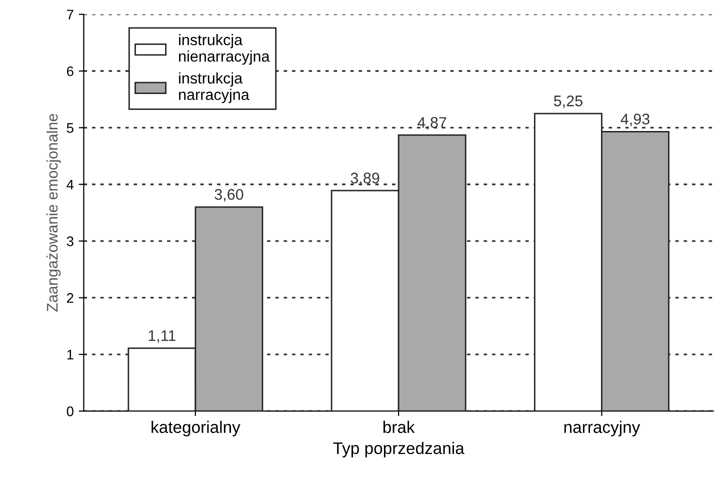 The image size is (728, 478). Describe the element at coordinates (70, 241) in the screenshot. I see `y-tick-label: 3` at that location.